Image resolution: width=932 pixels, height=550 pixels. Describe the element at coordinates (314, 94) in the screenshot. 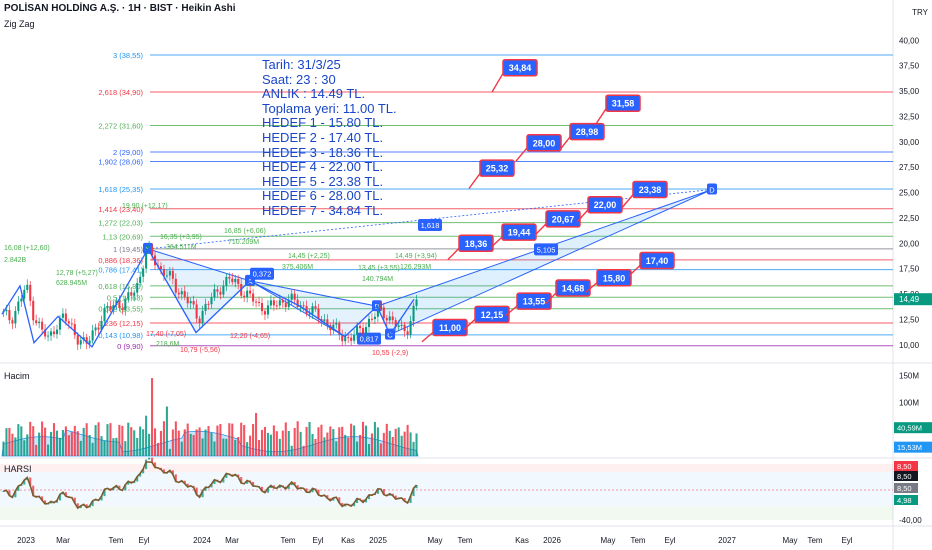

I see `annotation-line: ANLIK : 14.49 TL.` at that location.